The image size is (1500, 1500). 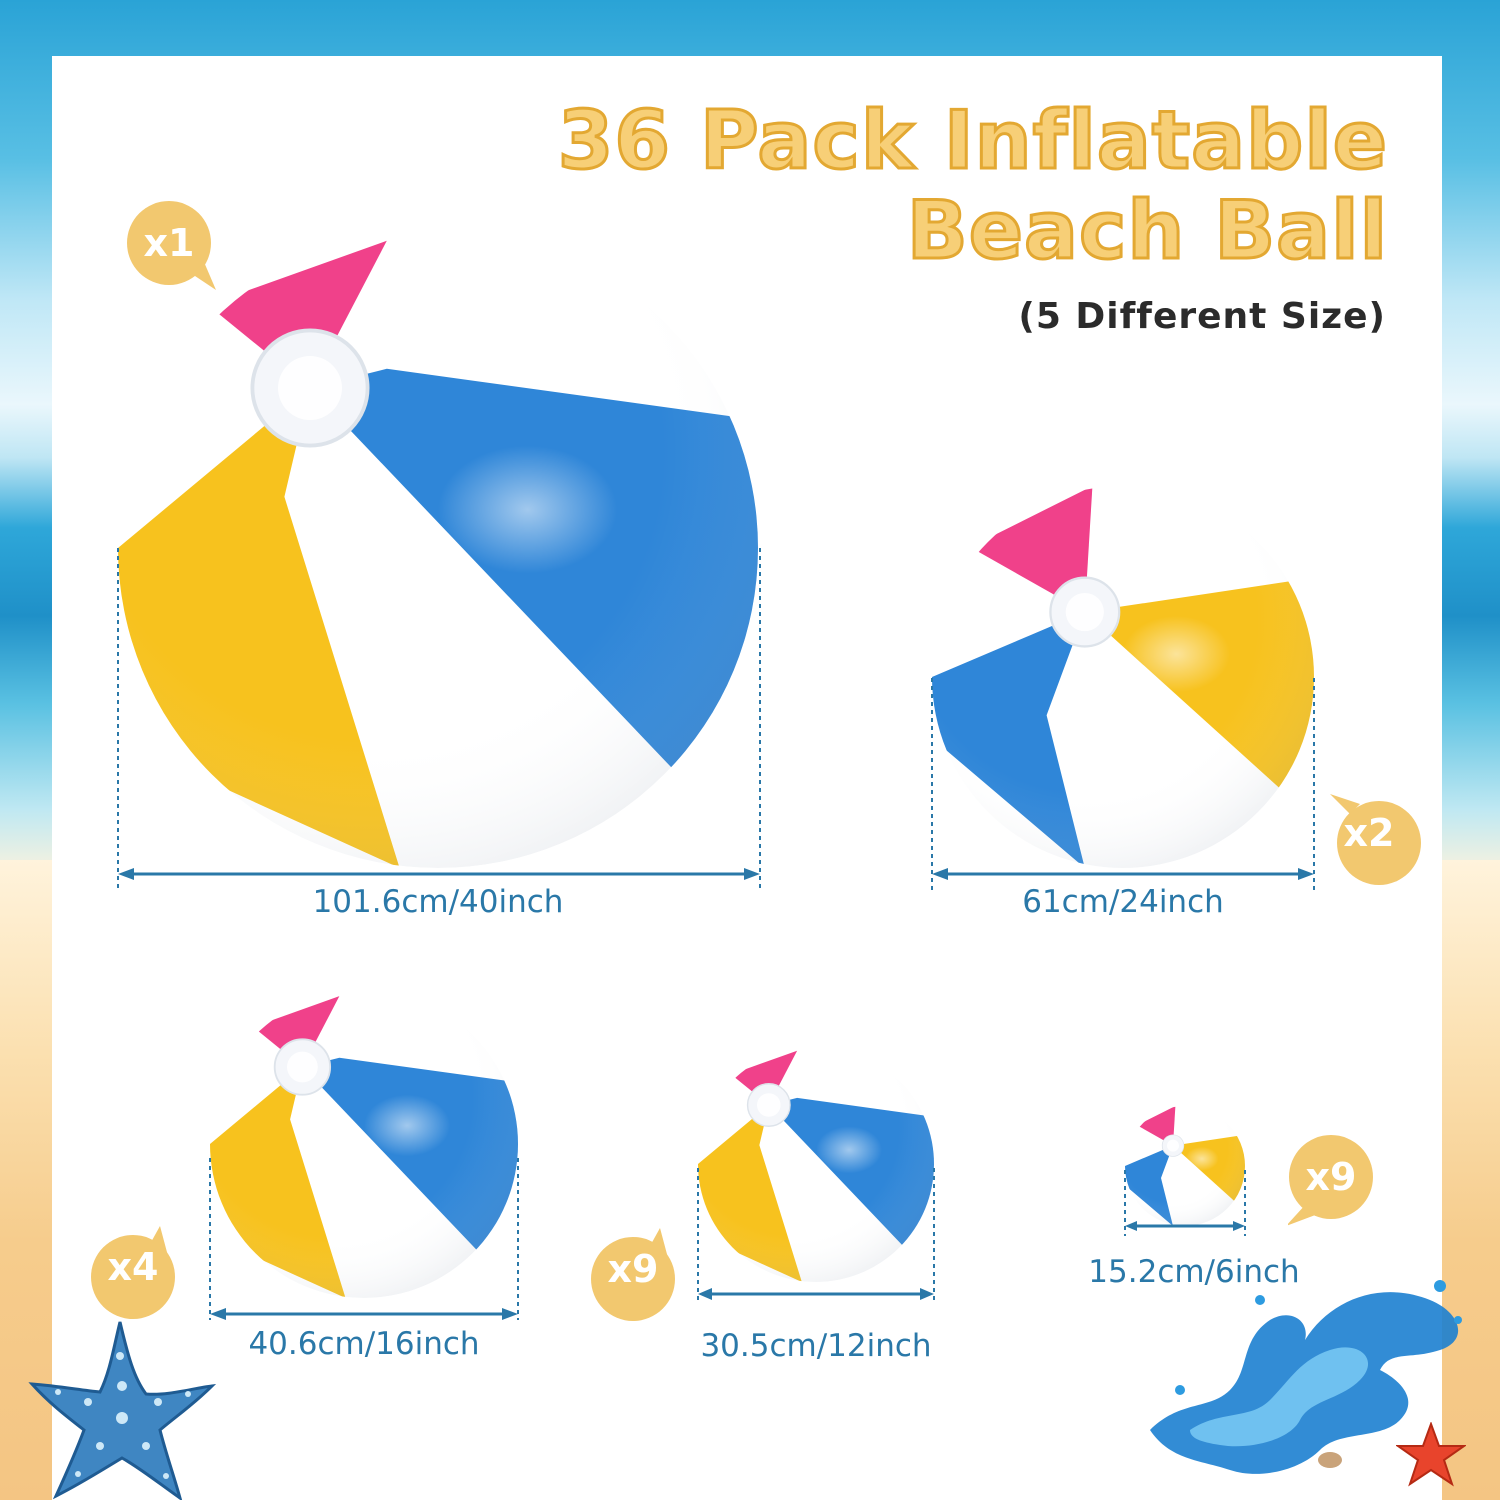 What do you see at coordinates (1431, 1454) in the screenshot?
I see `red-starfish-icon` at bounding box center [1431, 1454].